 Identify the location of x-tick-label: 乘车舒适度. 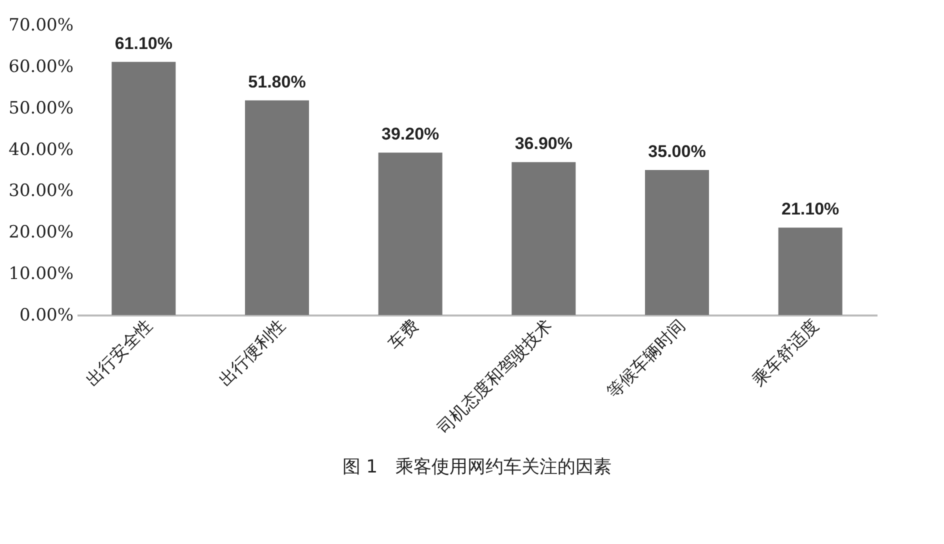
(786, 353).